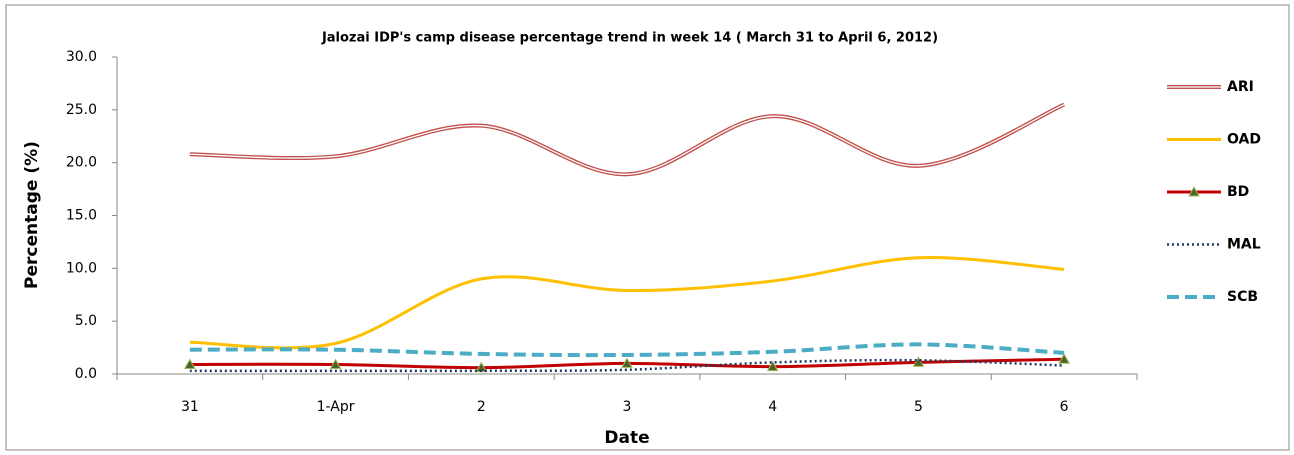  I want to click on y-tick-label: 25.0, so click(81, 110).